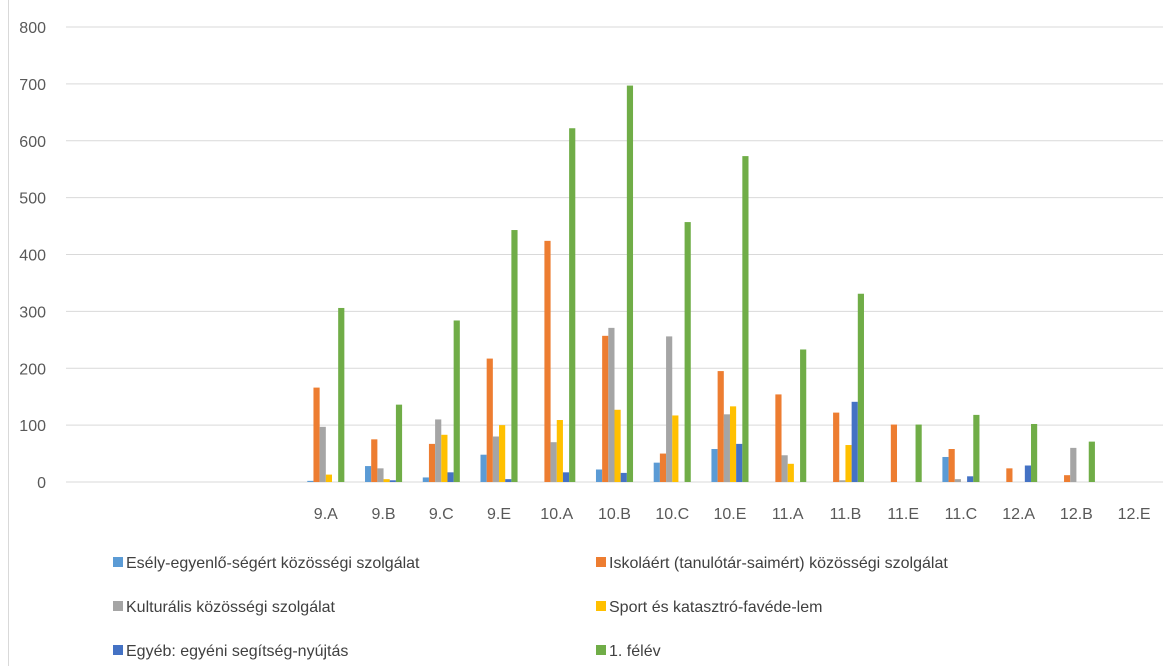 This screenshot has width=1163, height=666. Describe the element at coordinates (41, 483) in the screenshot. I see `y-tick-label: 0` at that location.